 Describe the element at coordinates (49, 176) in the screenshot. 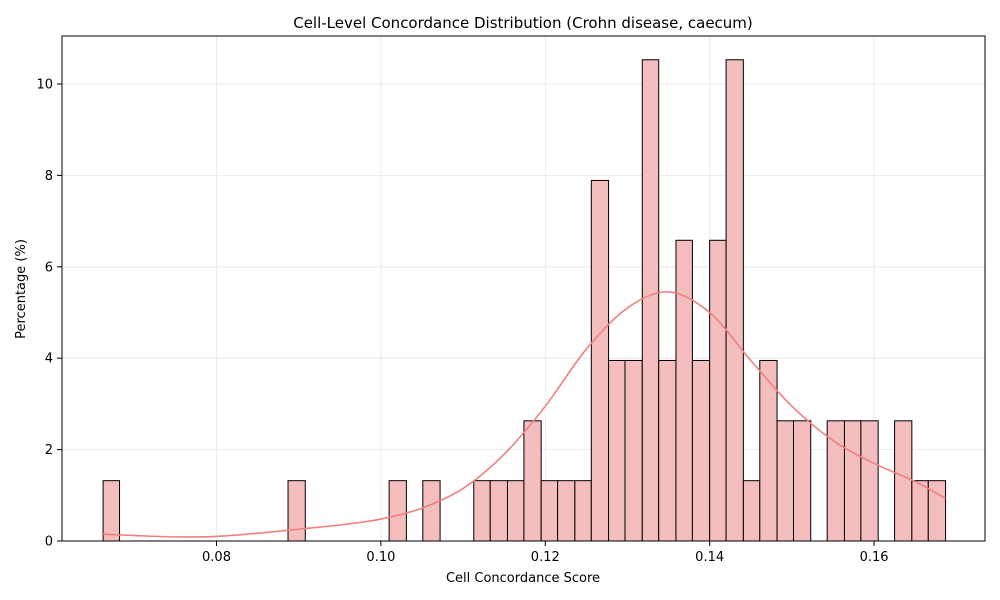

I see `y-tick-label: 8` at that location.